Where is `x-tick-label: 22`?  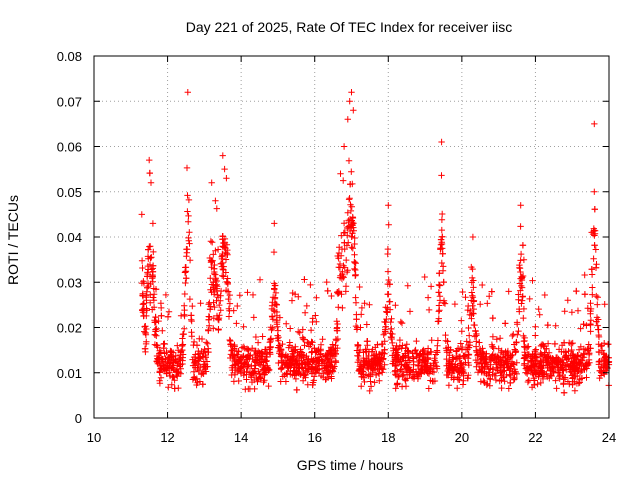 x-tick-label: 22 is located at coordinates (535, 437).